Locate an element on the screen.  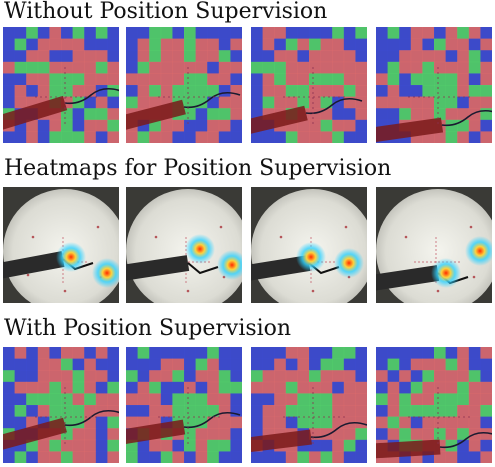
section-title-heatmaps: Heatmaps for Position Supervision is located at coordinates (198, 168).